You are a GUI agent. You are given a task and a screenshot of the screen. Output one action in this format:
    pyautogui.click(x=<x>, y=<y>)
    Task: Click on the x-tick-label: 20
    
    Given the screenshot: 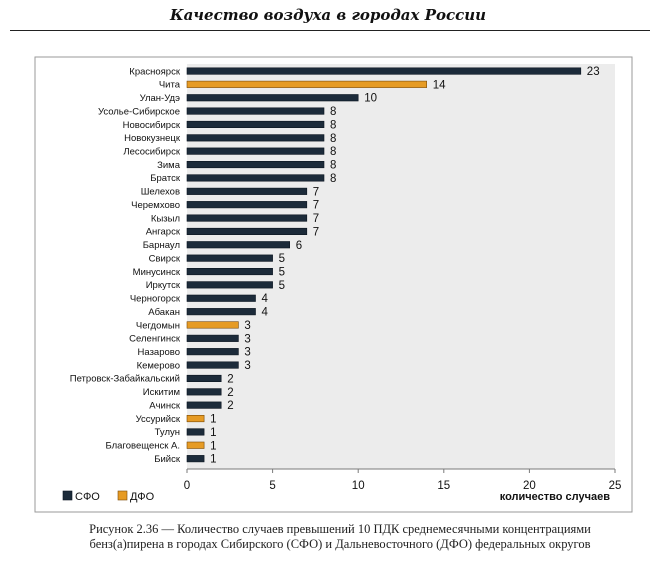 What is the action you would take?
    pyautogui.click(x=529, y=486)
    